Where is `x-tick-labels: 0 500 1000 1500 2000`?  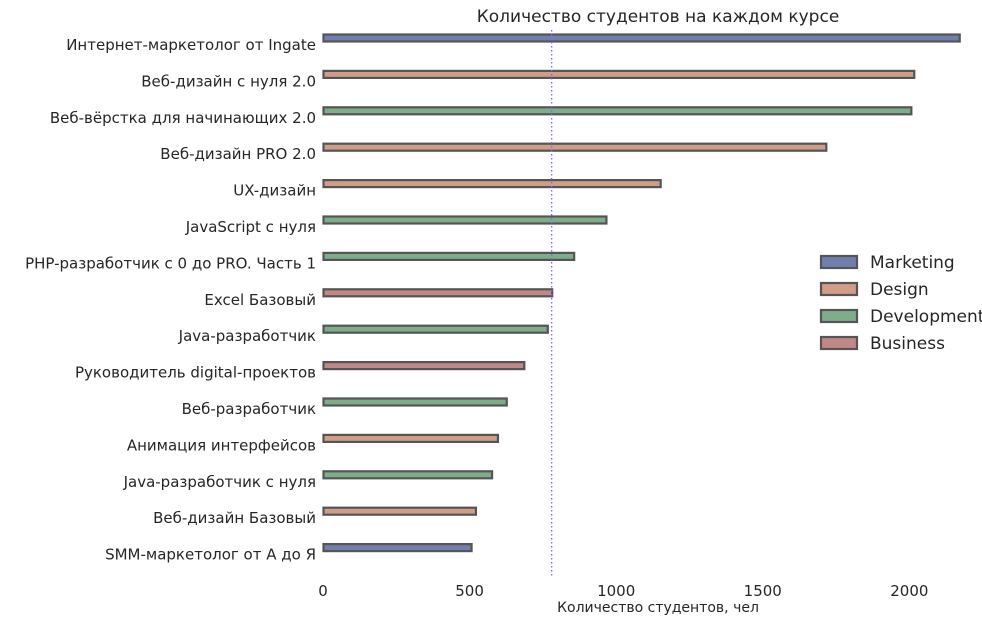
x-tick-labels: 0 500 1000 1500 2000 is located at coordinates (623, 591).